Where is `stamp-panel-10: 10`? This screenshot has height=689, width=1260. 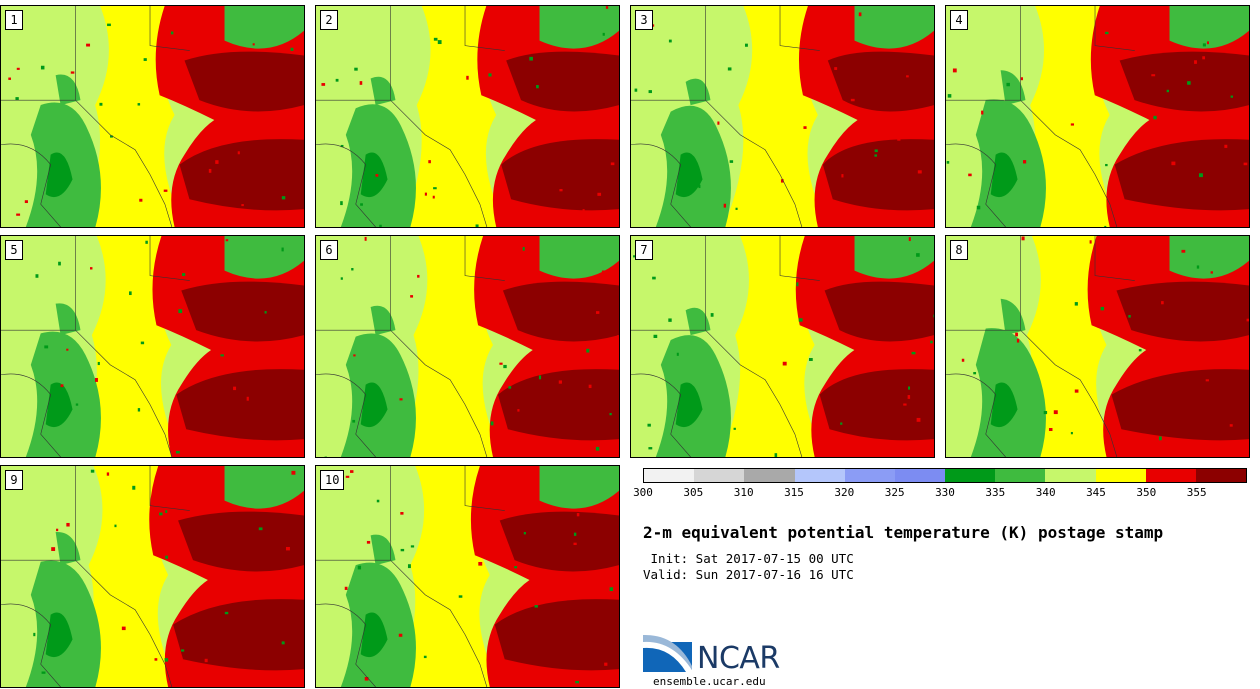
stamp-panel-10: 10 is located at coordinates (467, 576).